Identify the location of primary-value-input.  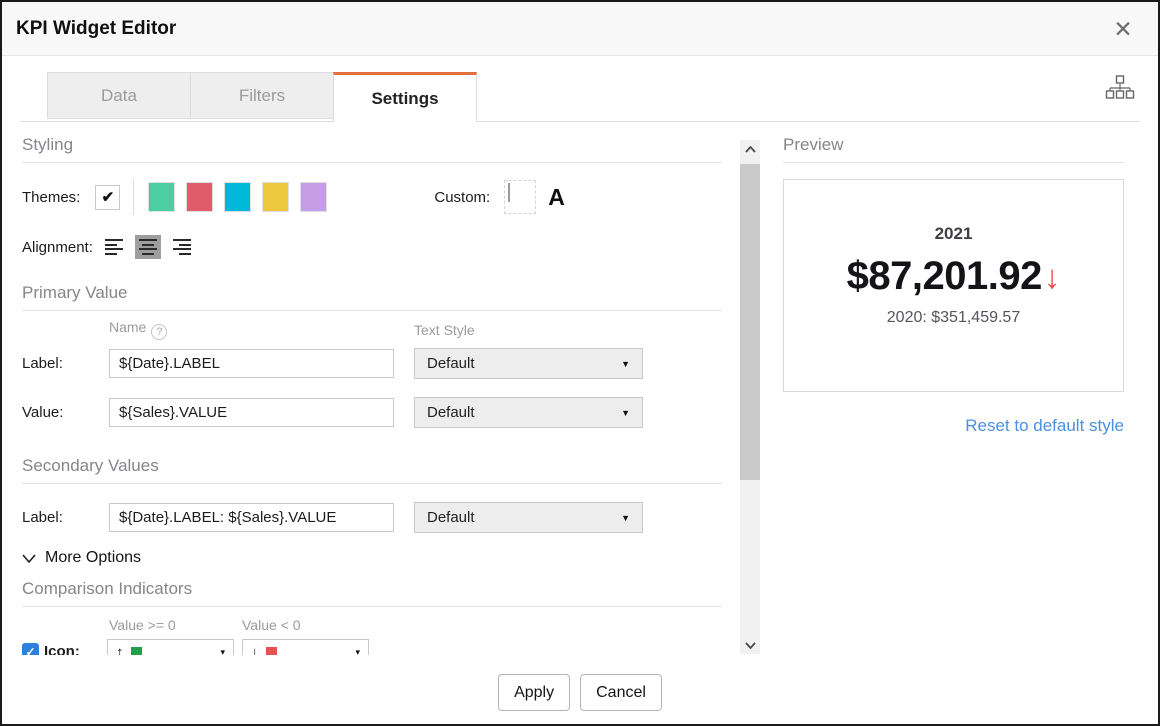
(251, 412).